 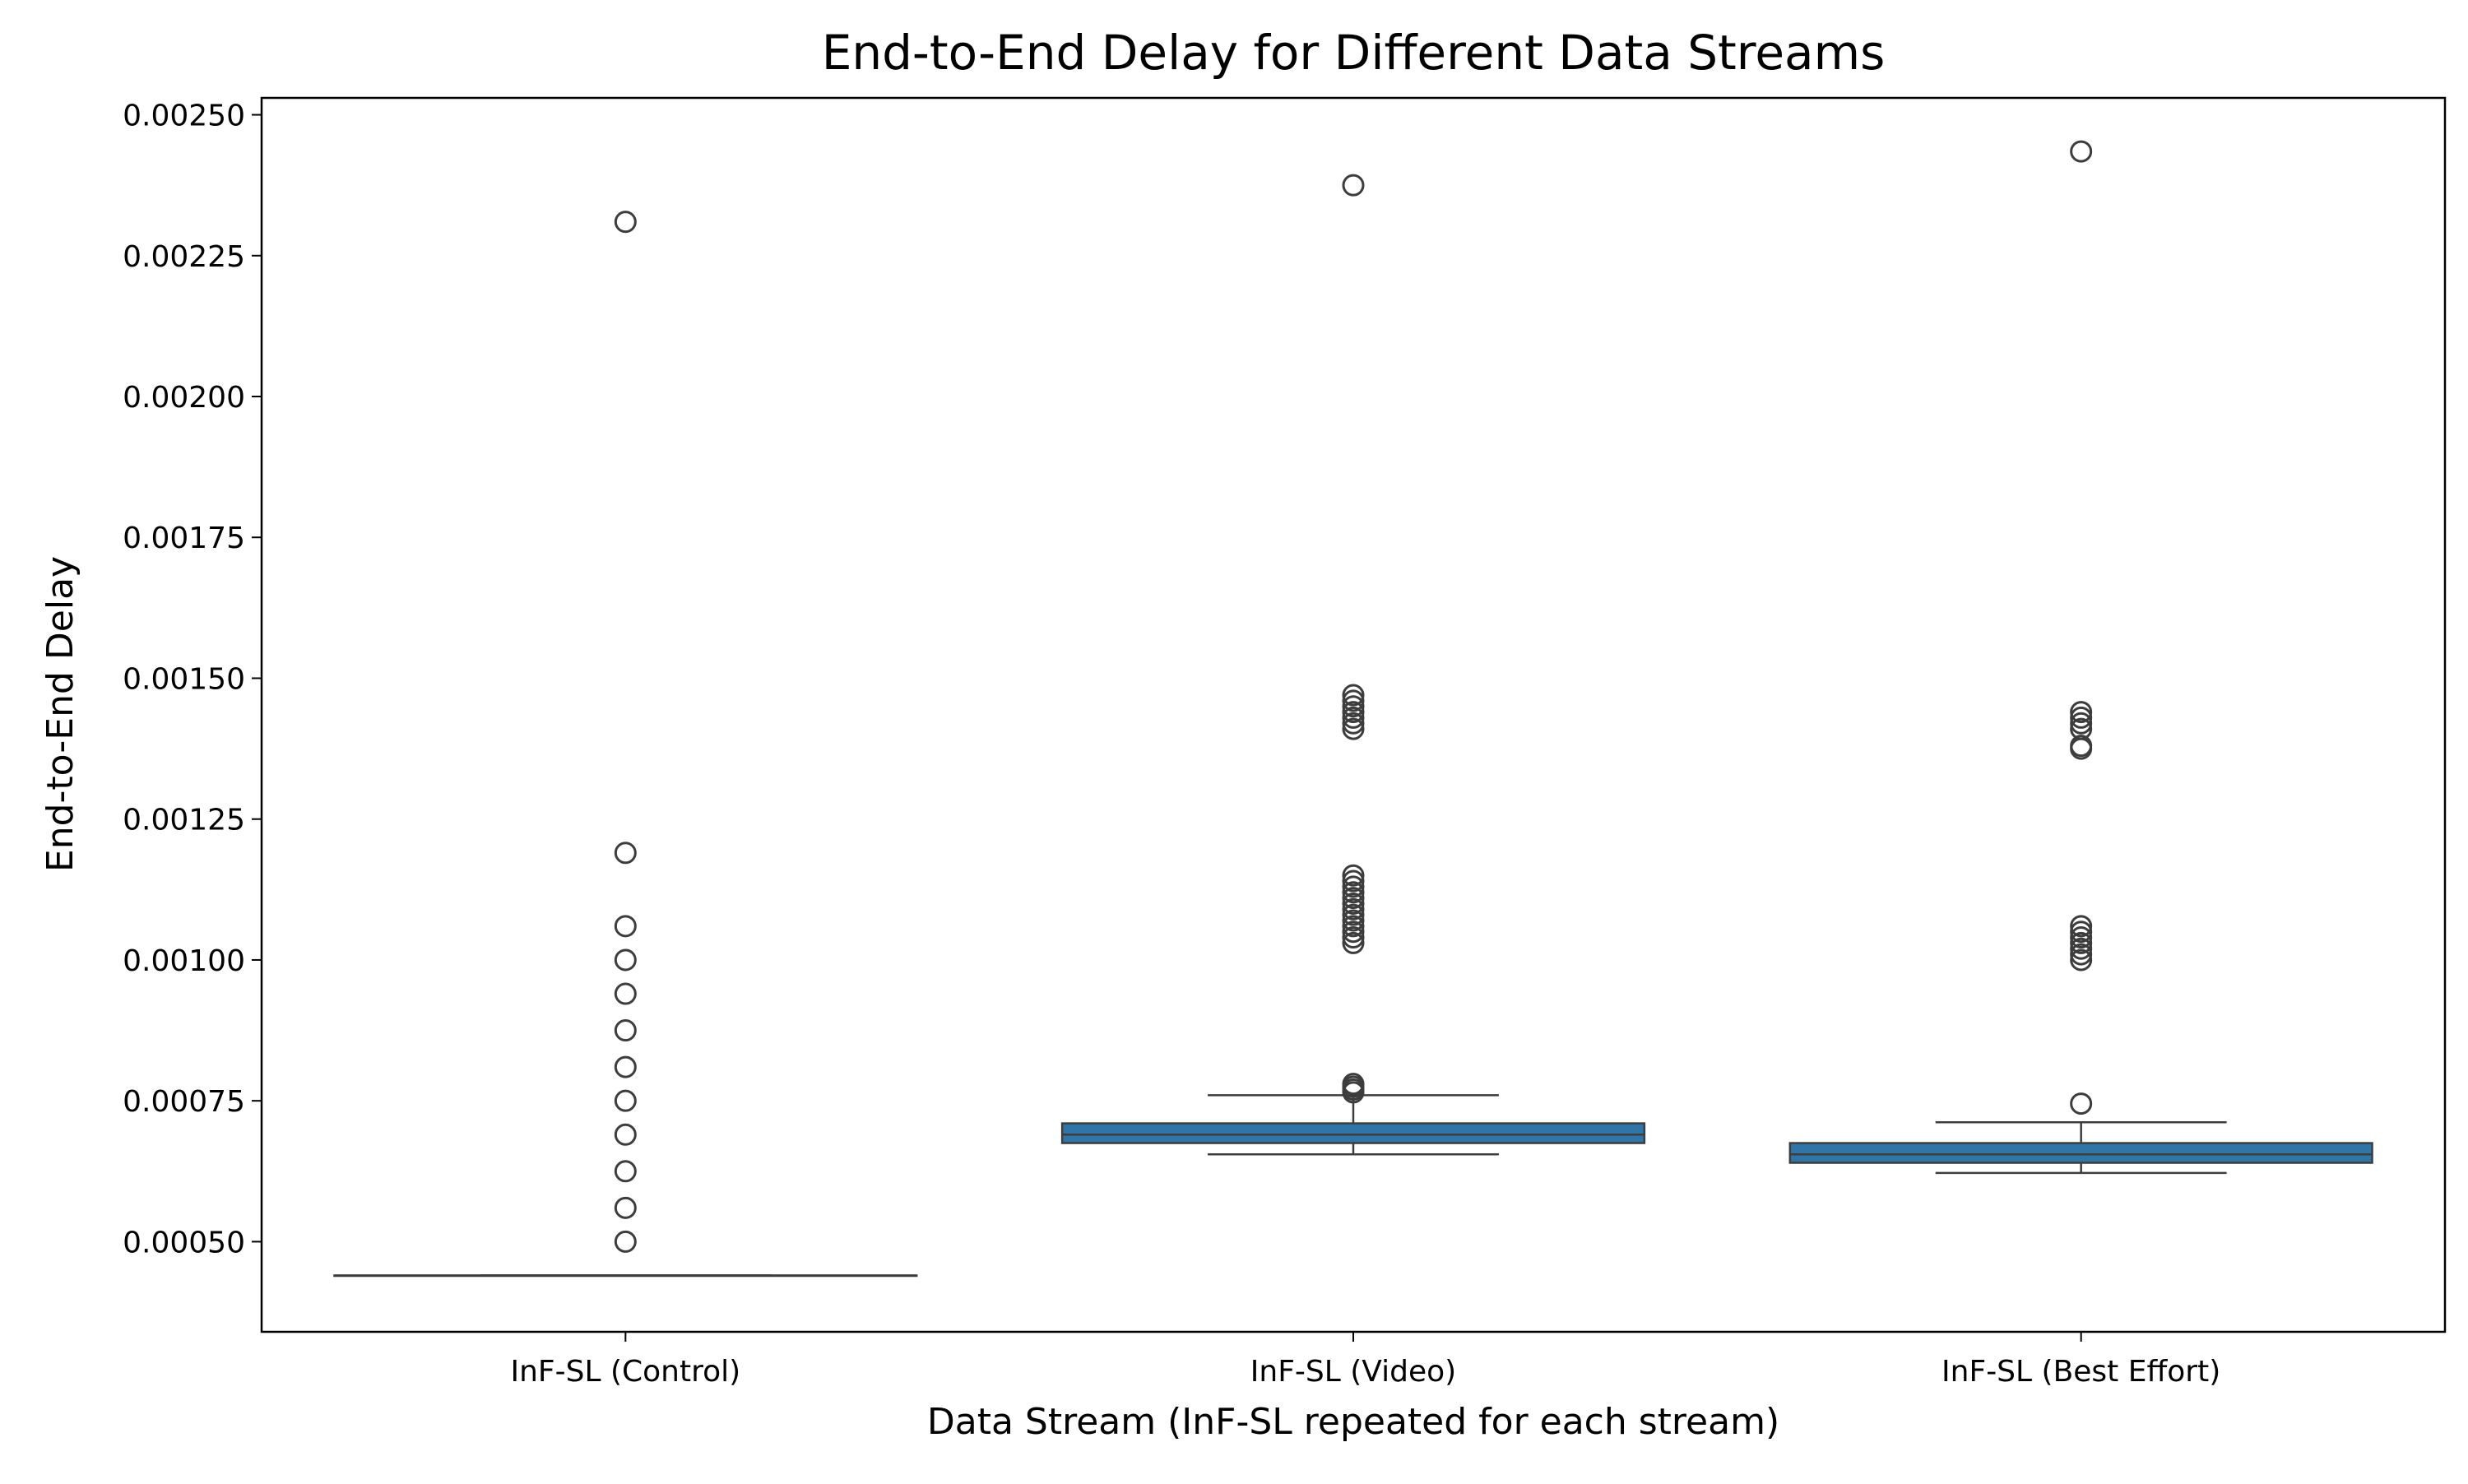 I want to click on x-tick-label: InF-SL (Best Effort), so click(x=2080, y=1372).